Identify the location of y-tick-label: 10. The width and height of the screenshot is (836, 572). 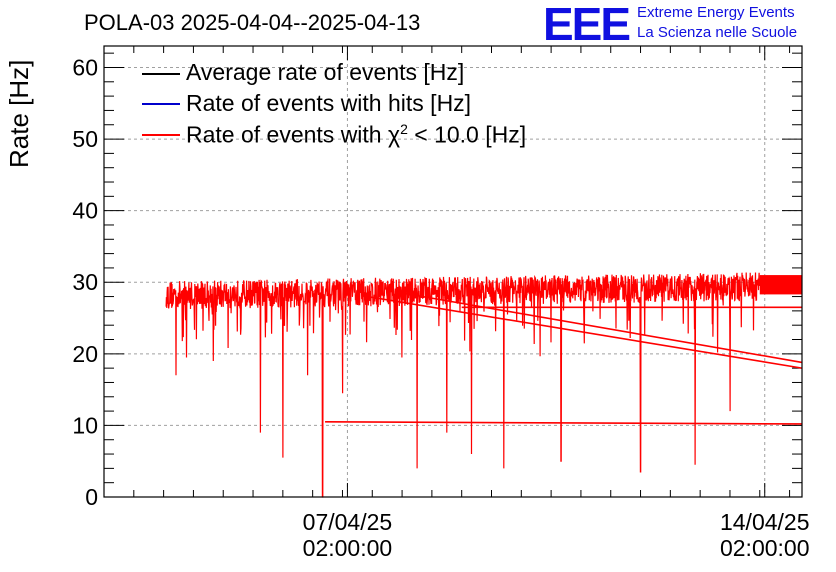
(85, 425).